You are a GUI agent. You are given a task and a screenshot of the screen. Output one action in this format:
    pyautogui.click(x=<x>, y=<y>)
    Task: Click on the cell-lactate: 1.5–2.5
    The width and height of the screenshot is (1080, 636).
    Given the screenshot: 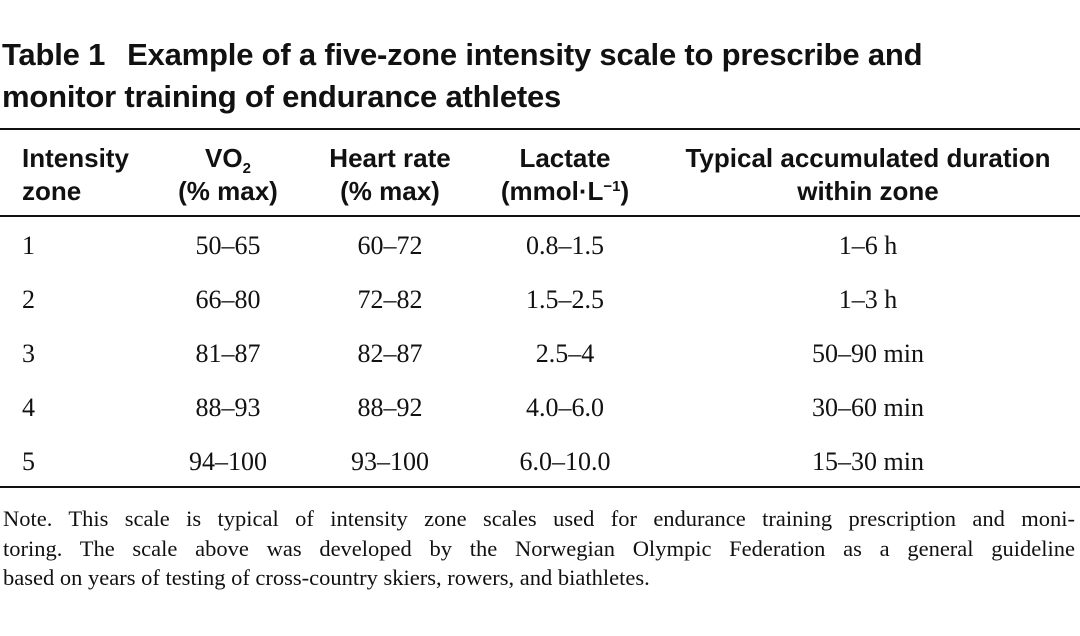 What is the action you would take?
    pyautogui.click(x=565, y=299)
    